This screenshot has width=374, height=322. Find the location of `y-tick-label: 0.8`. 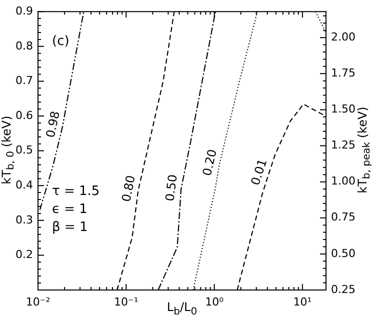

y-tick-label: 0.8 is located at coordinates (24, 45).